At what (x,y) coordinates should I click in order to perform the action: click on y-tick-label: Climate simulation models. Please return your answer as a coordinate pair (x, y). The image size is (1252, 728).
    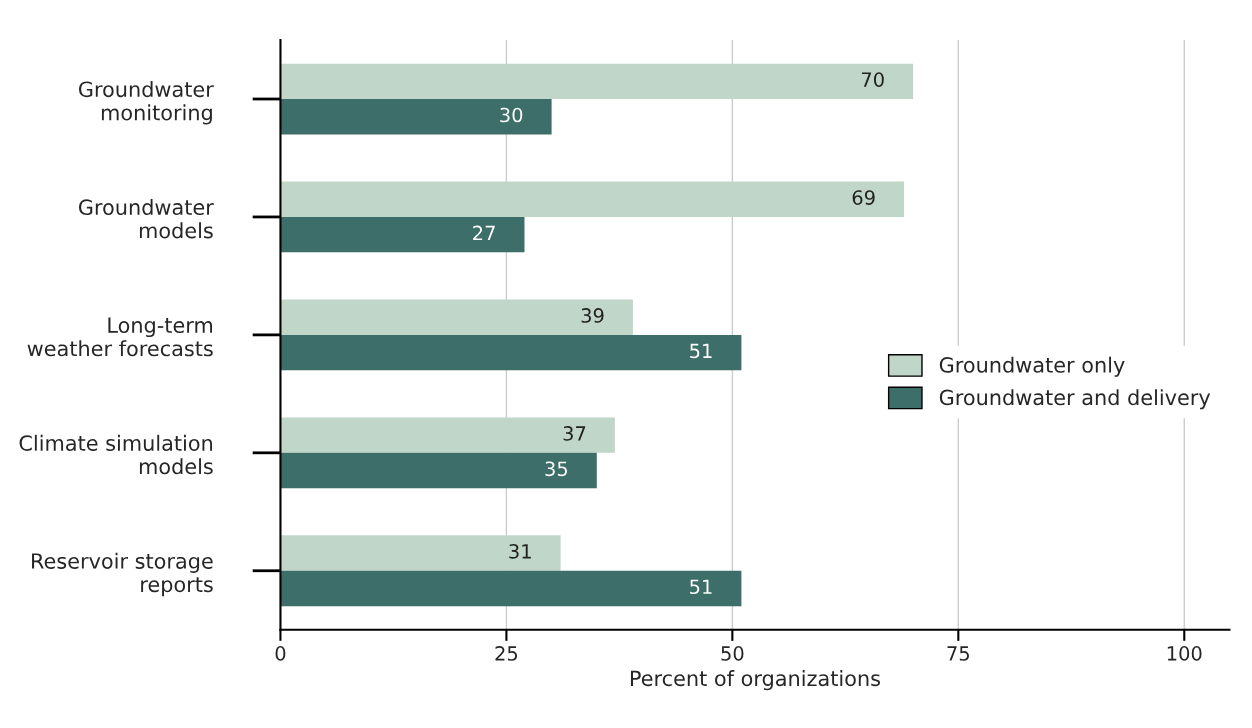
    Looking at the image, I should click on (116, 454).